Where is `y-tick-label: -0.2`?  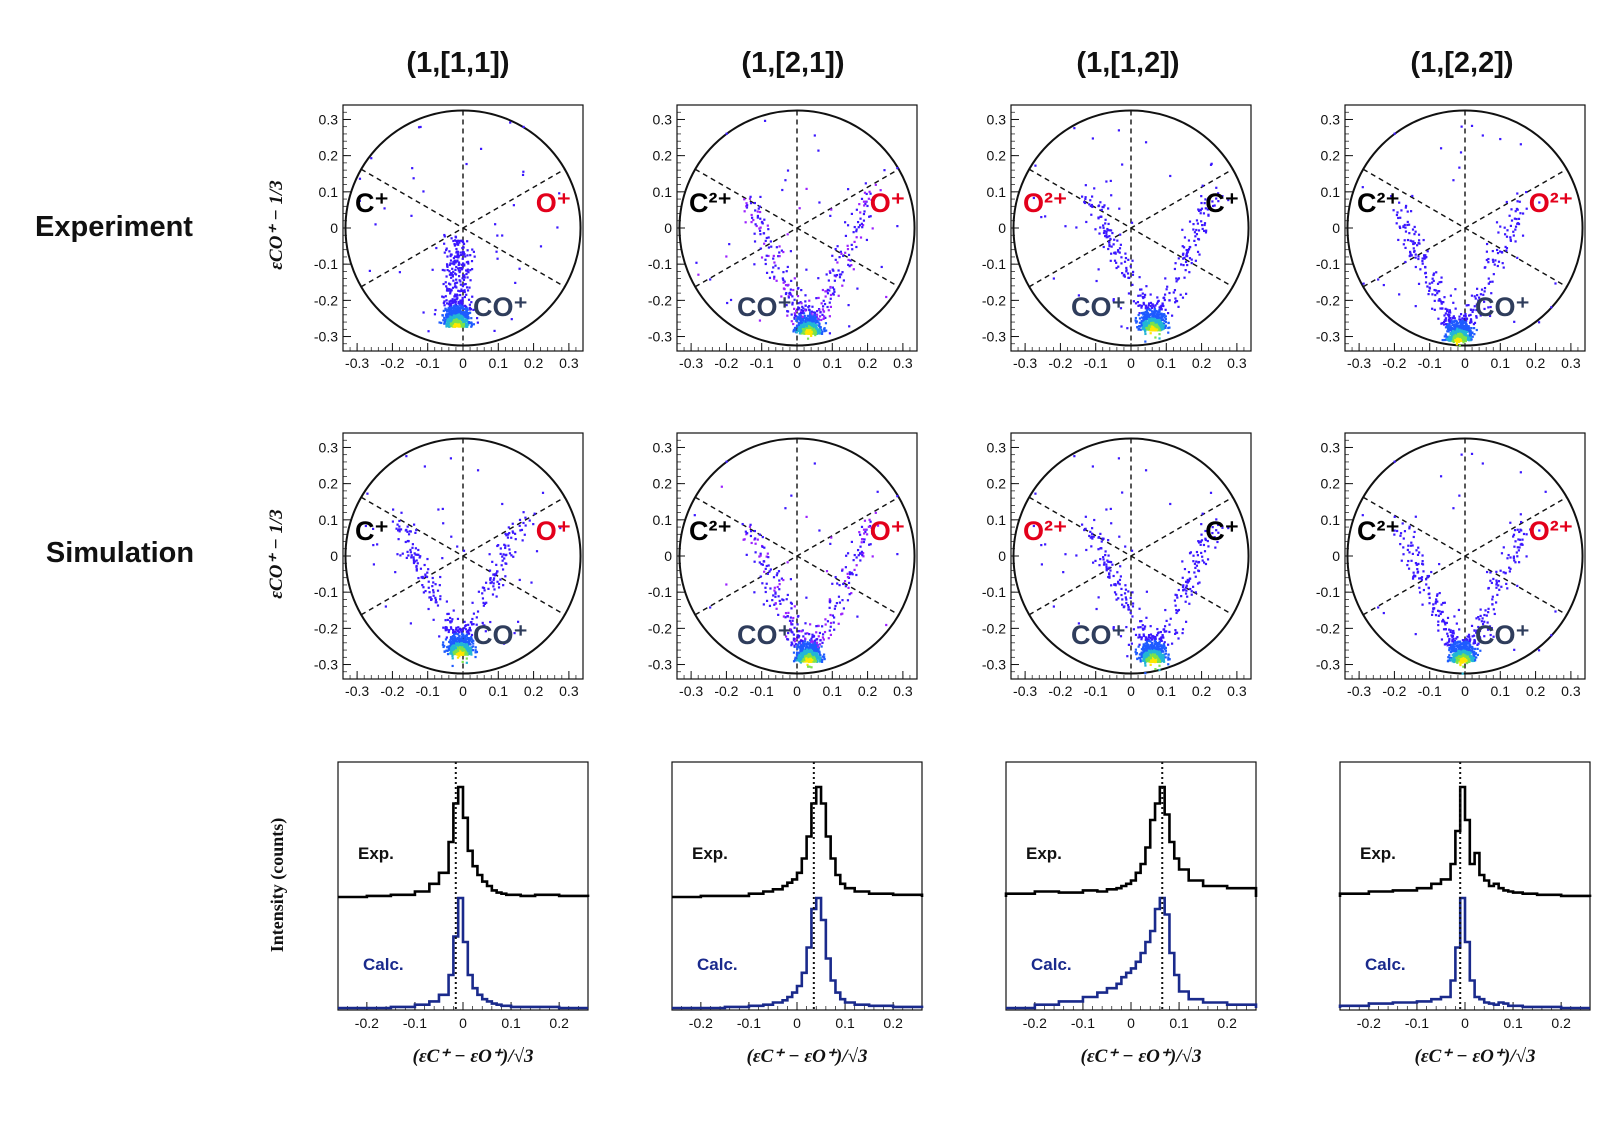 y-tick-label: -0.2 is located at coordinates (326, 628).